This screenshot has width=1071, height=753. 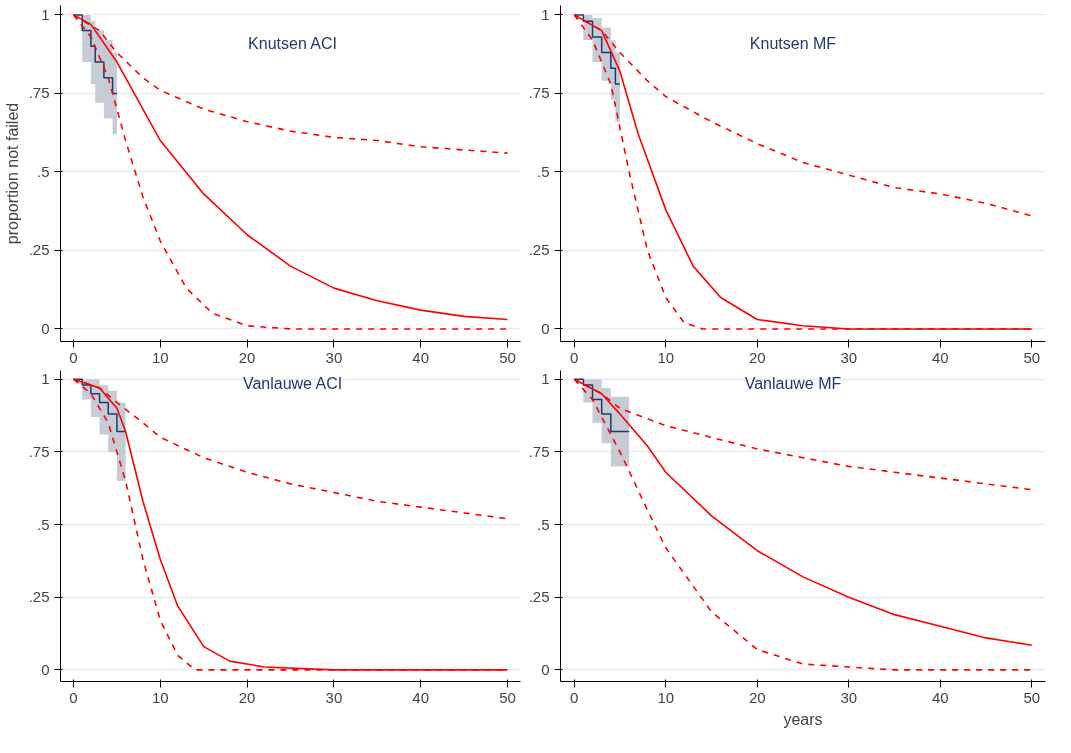 I want to click on chart-title: Vanlauwe ACI, so click(x=292, y=383).